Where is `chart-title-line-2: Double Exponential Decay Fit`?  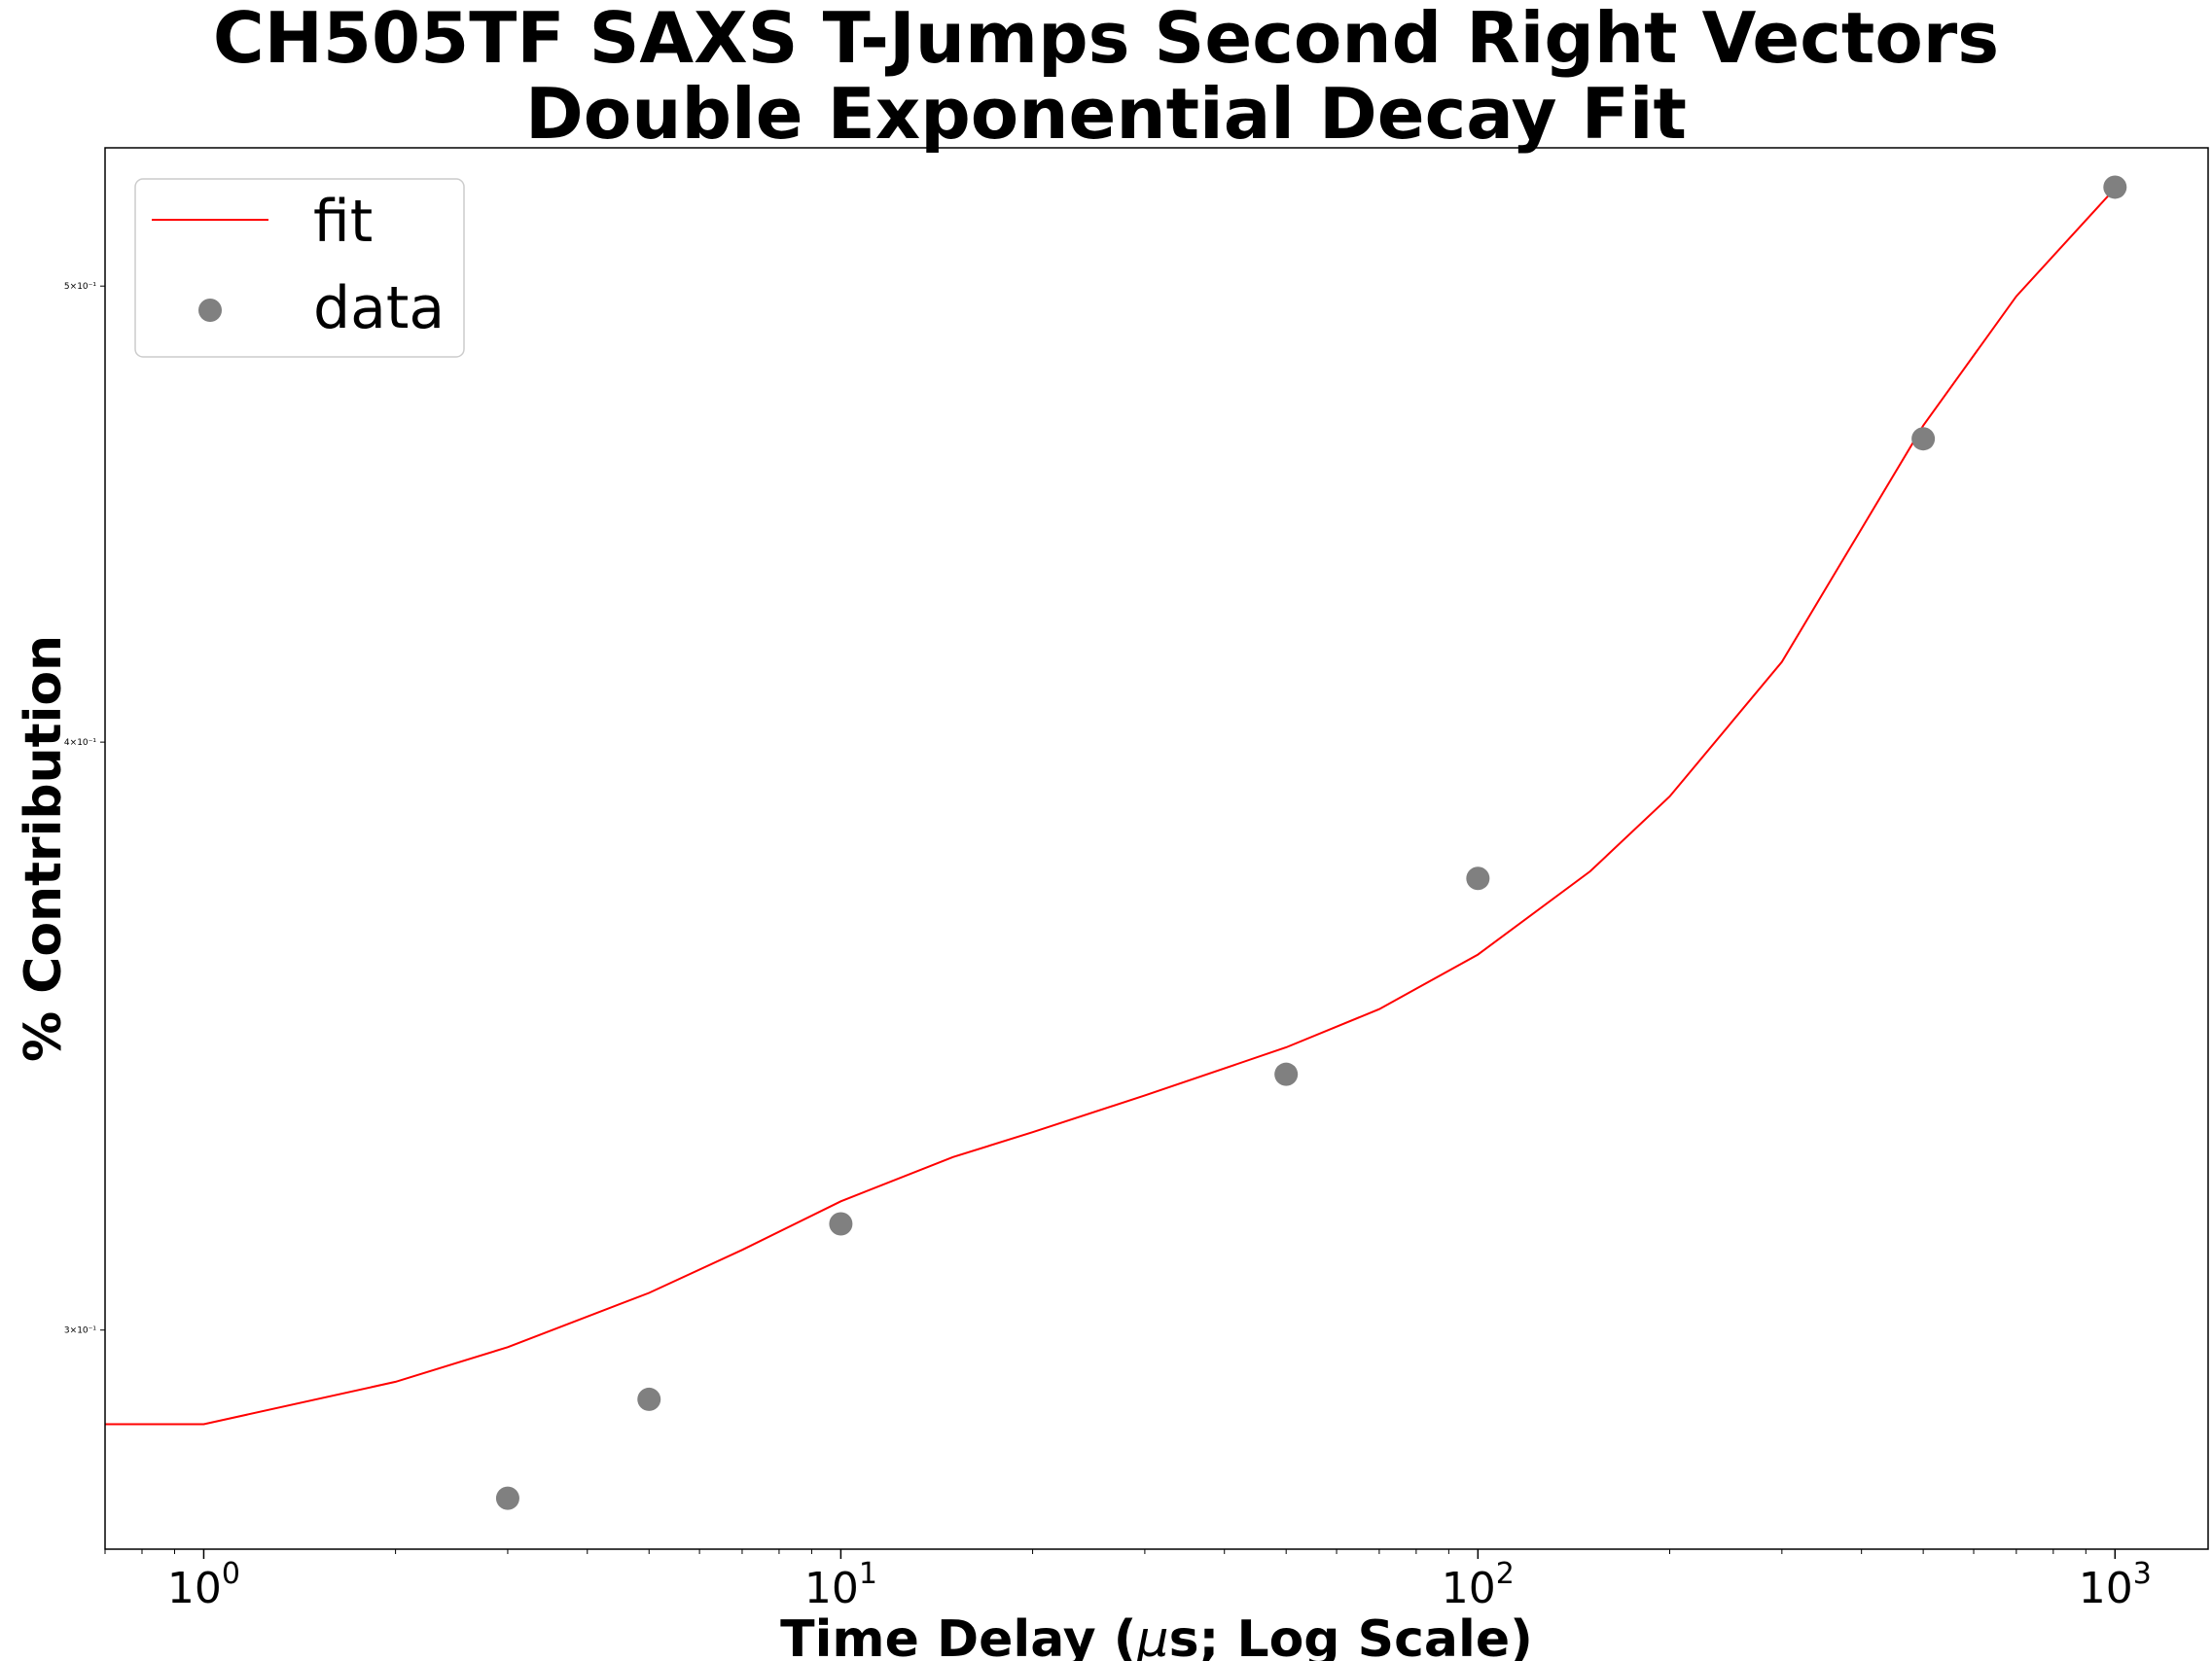
chart-title-line-2: Double Exponential Decay Fit is located at coordinates (1106, 114).